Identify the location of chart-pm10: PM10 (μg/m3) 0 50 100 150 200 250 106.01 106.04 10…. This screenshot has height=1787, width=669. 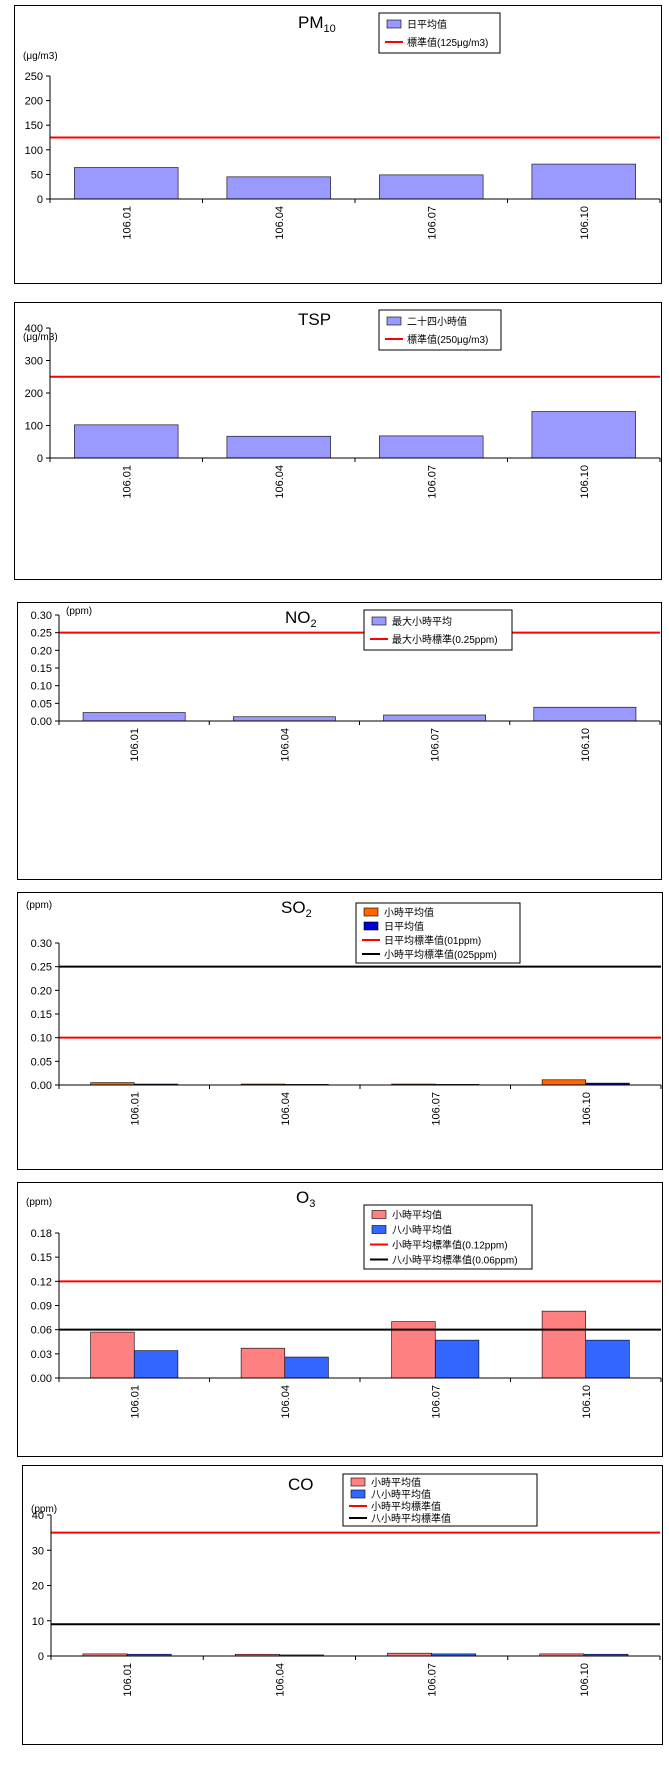
(342, 126).